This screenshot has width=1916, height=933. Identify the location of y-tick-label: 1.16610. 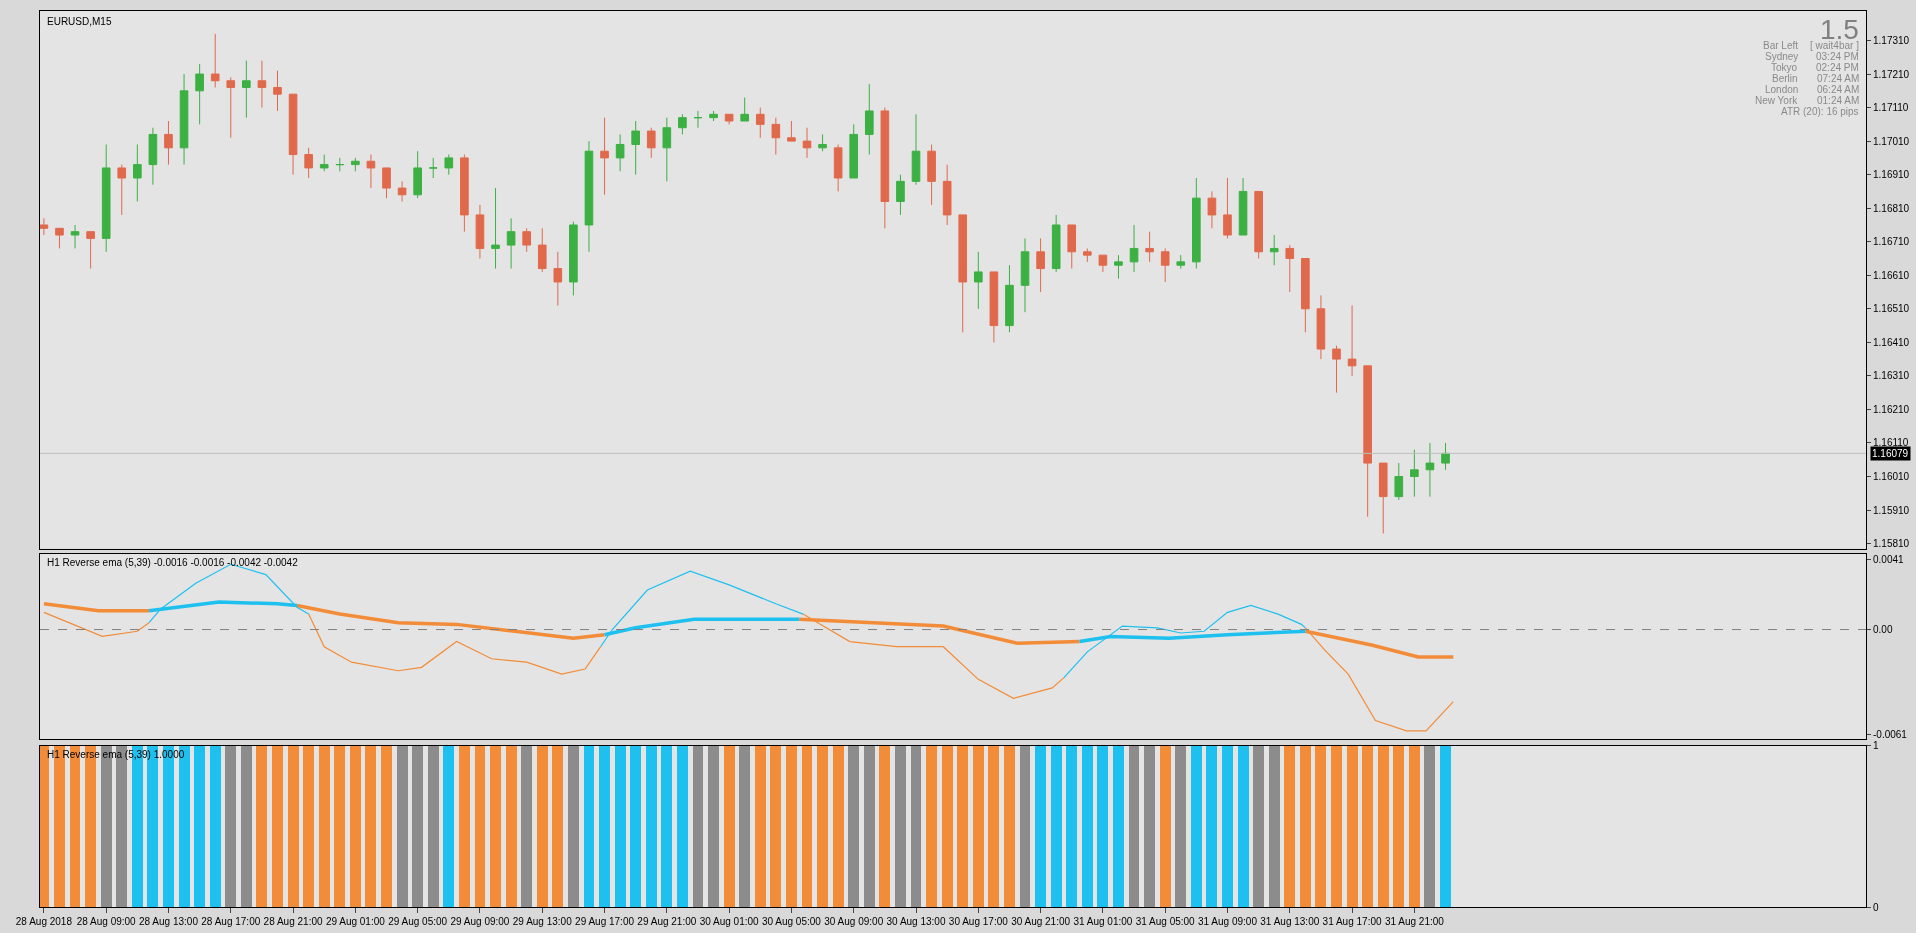
(1891, 275).